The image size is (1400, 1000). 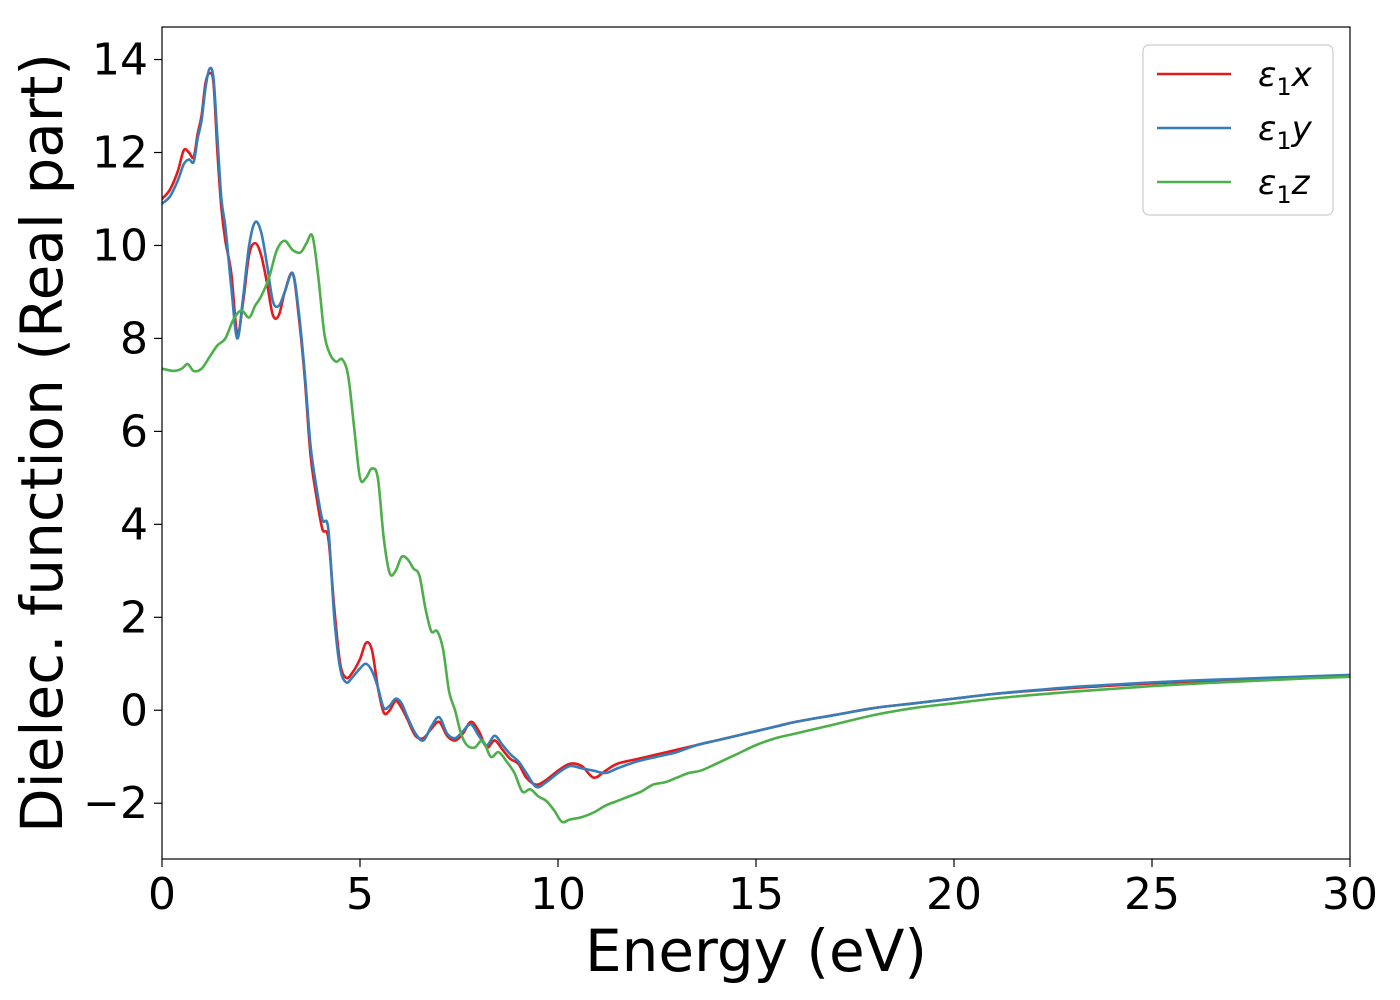 What do you see at coordinates (1152, 894) in the screenshot?
I see `x-tick-label: 25` at bounding box center [1152, 894].